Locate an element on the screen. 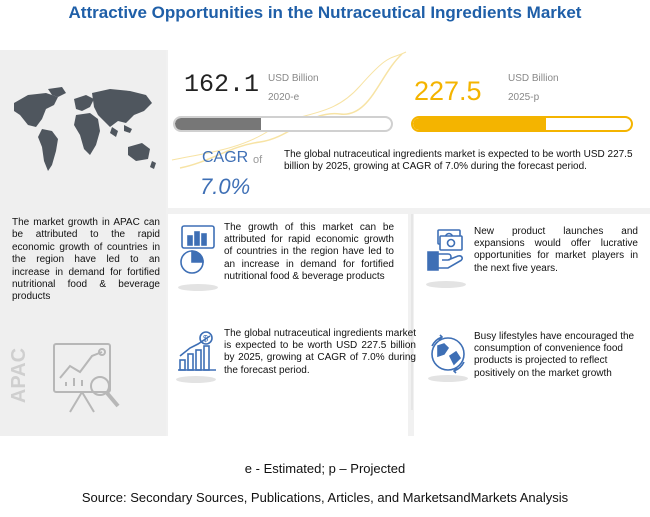 Image resolution: width=650 pixels, height=517 pixels. unit-label-2020: USD Billion is located at coordinates (293, 78).